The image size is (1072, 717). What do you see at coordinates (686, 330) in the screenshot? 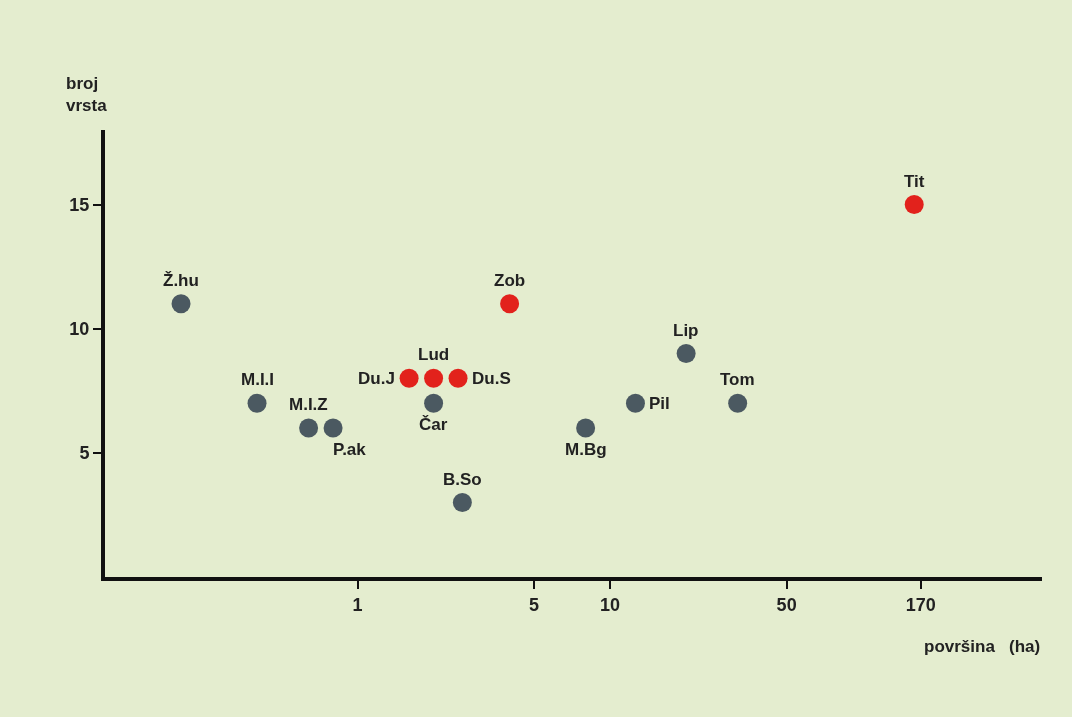
I see `annotation: Lip` at bounding box center [686, 330].